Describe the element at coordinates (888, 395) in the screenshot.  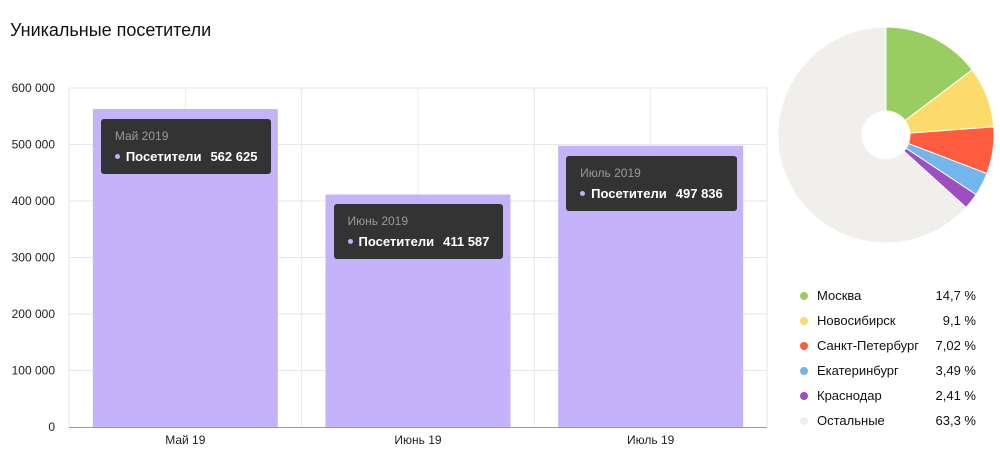
I see `legend-item: Краснодар 2,41 %` at that location.